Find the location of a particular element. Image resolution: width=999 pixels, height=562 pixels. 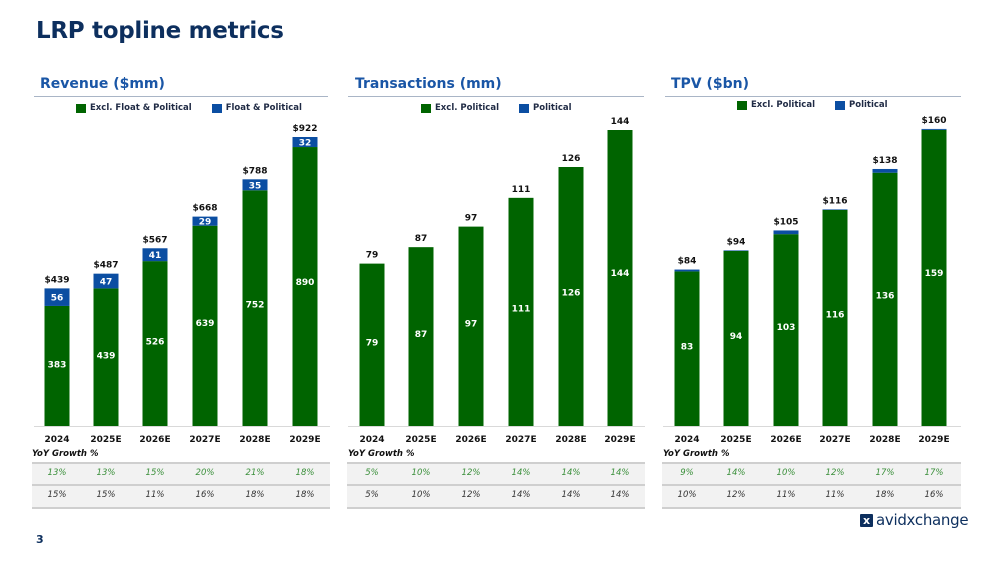

transactions-legend: Excl. Political Political is located at coordinates (503, 108).